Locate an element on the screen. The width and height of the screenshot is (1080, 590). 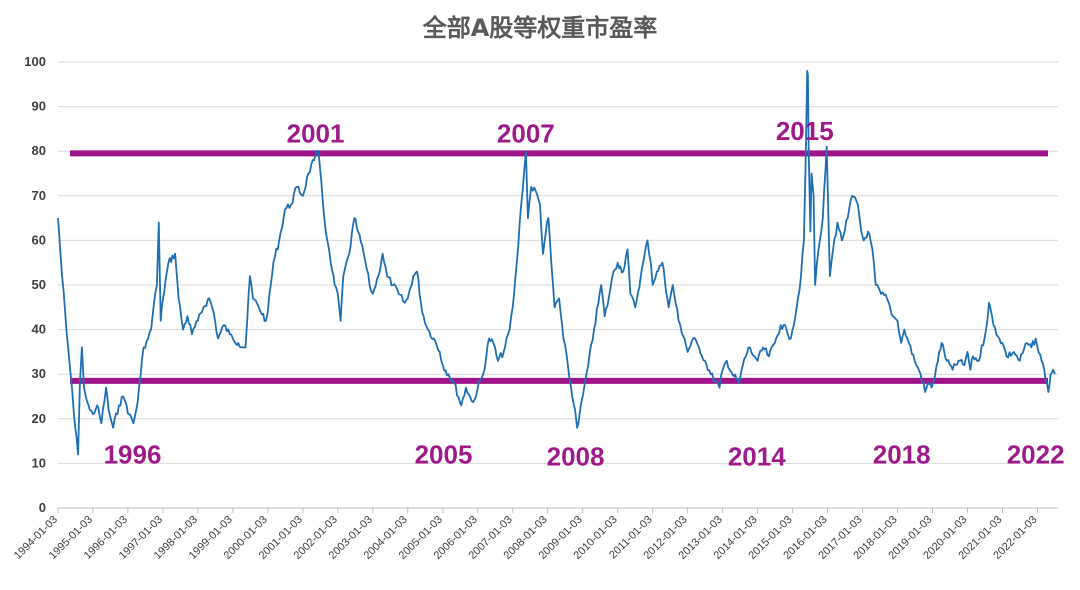
year-annotation: 2014 is located at coordinates (757, 457).